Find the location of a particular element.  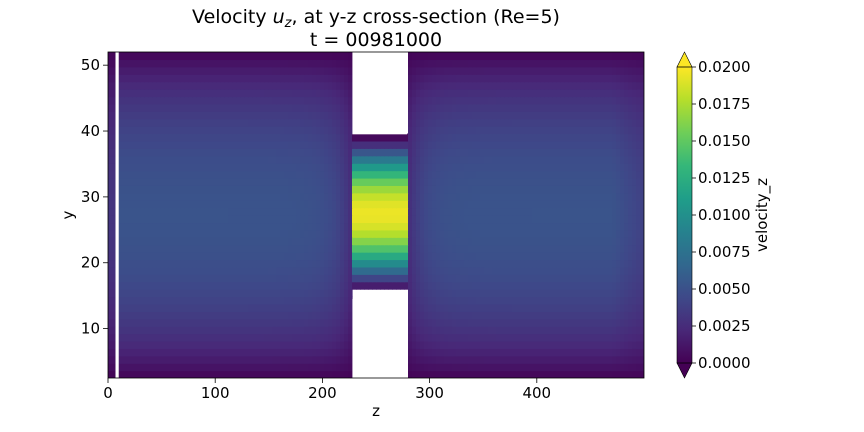

colorbar-tick-label: 0.0000 is located at coordinates (724, 363).